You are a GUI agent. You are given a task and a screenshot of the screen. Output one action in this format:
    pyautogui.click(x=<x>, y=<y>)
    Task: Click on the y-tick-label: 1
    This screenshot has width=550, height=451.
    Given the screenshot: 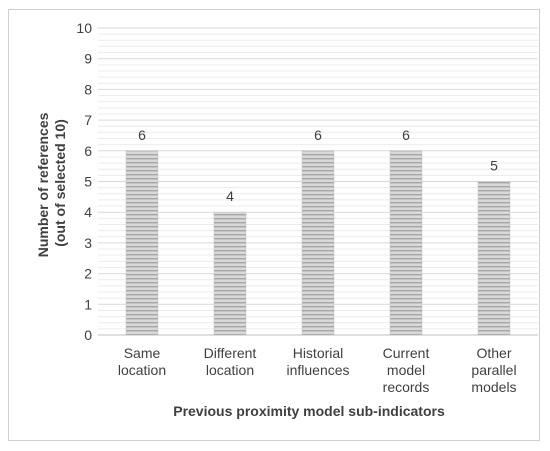 What is the action you would take?
    pyautogui.click(x=88, y=304)
    